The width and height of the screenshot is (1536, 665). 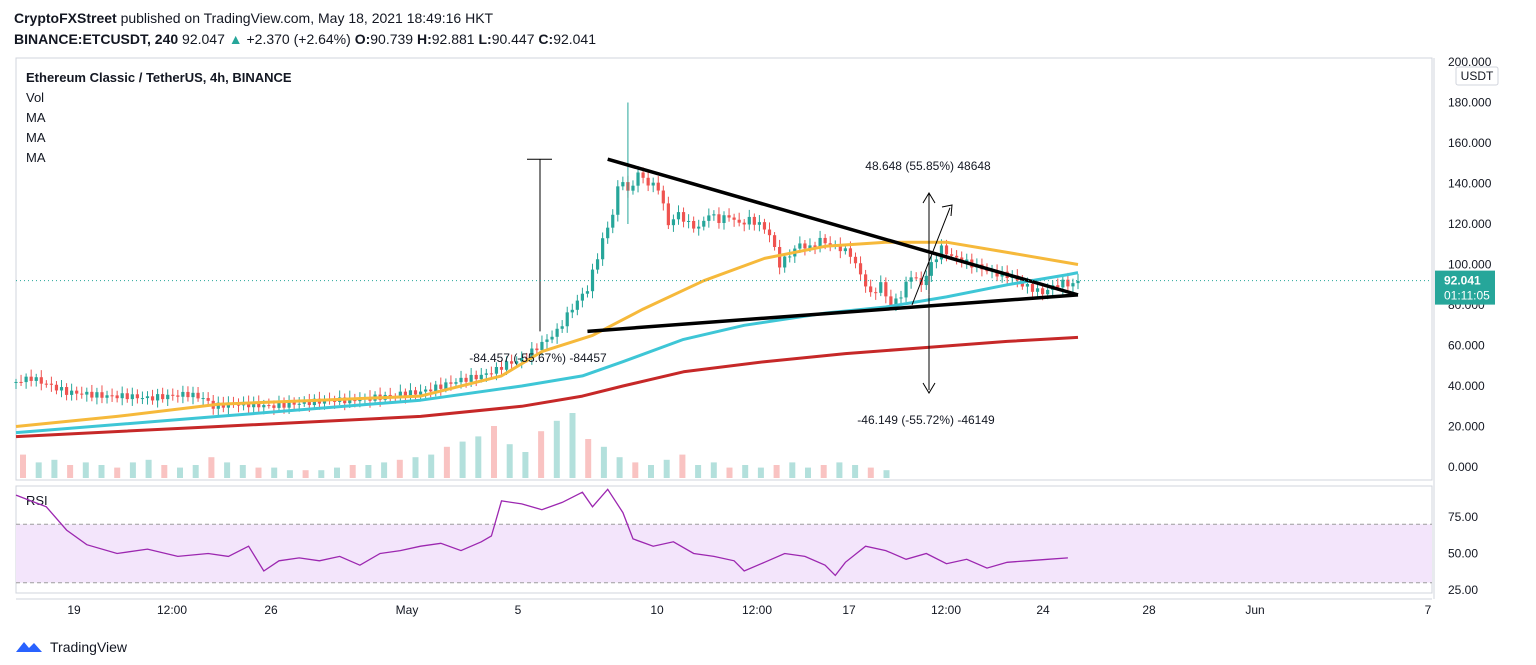 What do you see at coordinates (65, 18) in the screenshot?
I see `author-name: CryptoFXStreet` at bounding box center [65, 18].